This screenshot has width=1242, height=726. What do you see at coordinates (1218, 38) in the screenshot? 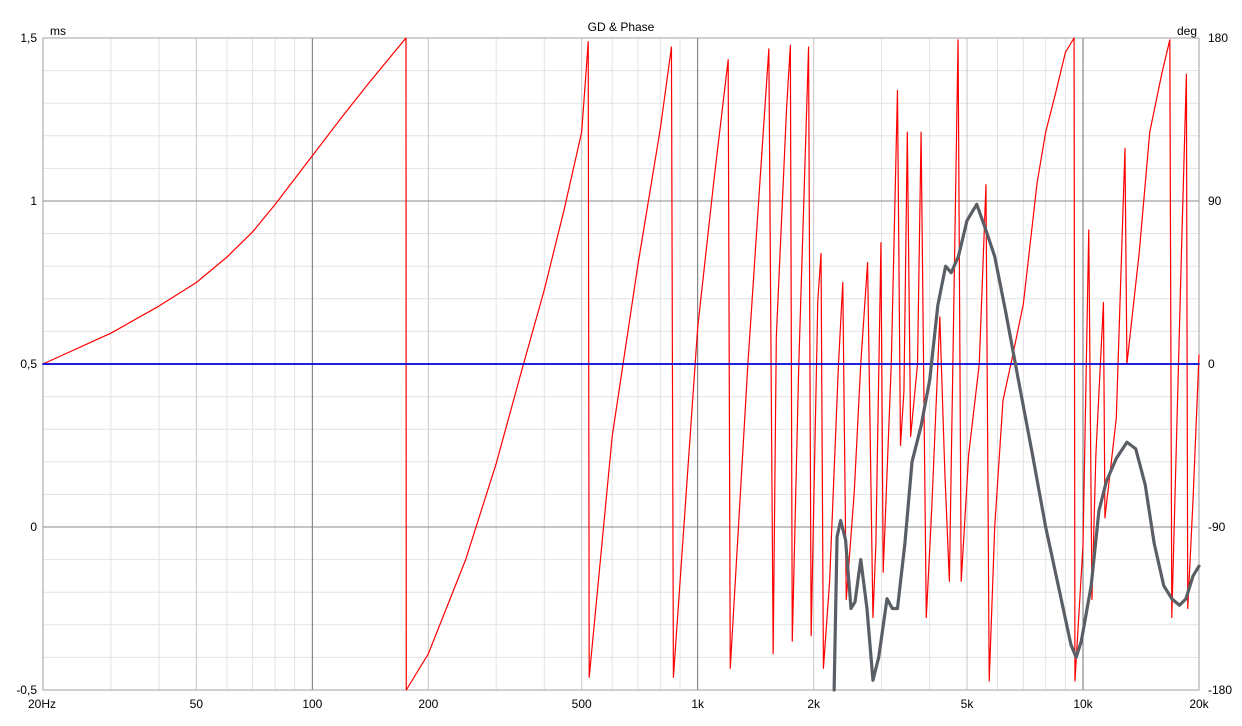
I see `y-right-tick-label: 180` at bounding box center [1218, 38].